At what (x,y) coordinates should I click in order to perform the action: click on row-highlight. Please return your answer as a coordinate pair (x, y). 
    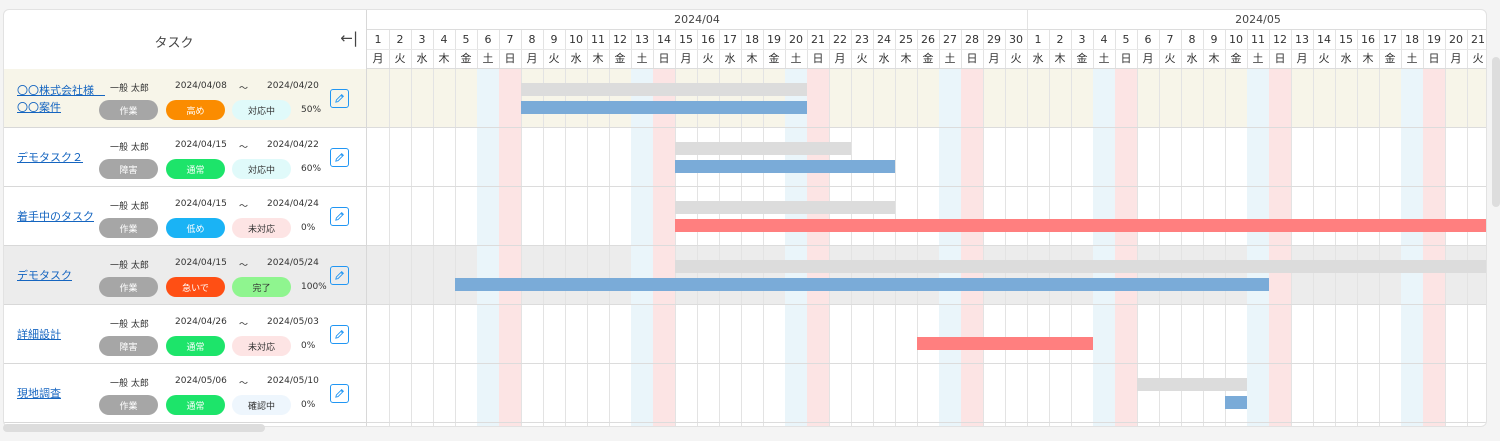
    Looking at the image, I should click on (926, 275).